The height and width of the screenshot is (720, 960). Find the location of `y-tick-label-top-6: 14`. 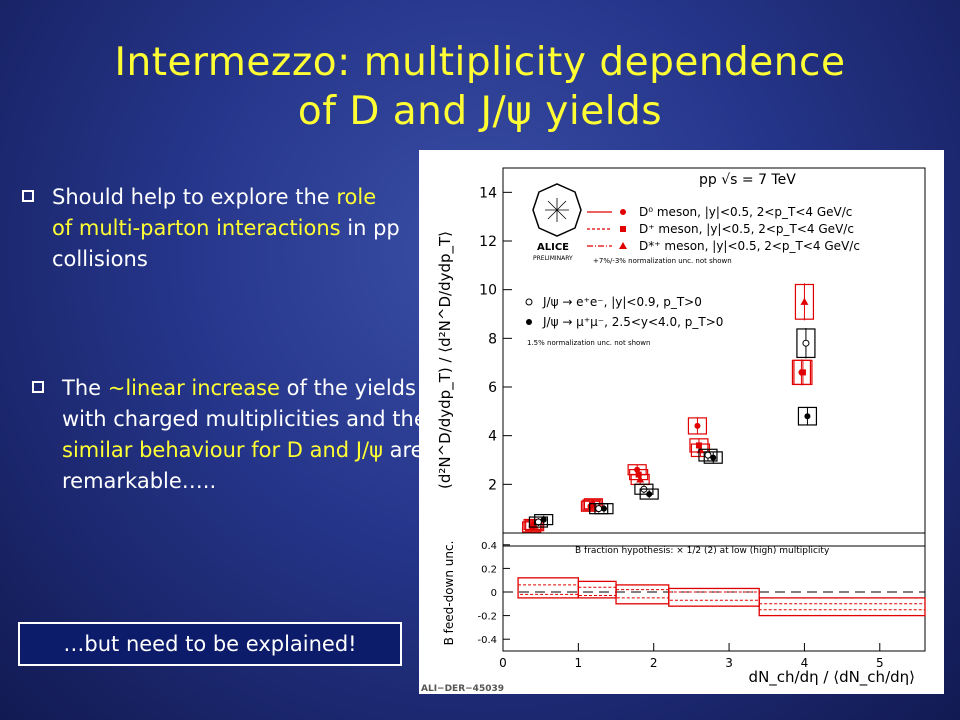

y-tick-label-top-6: 14 is located at coordinates (488, 193).